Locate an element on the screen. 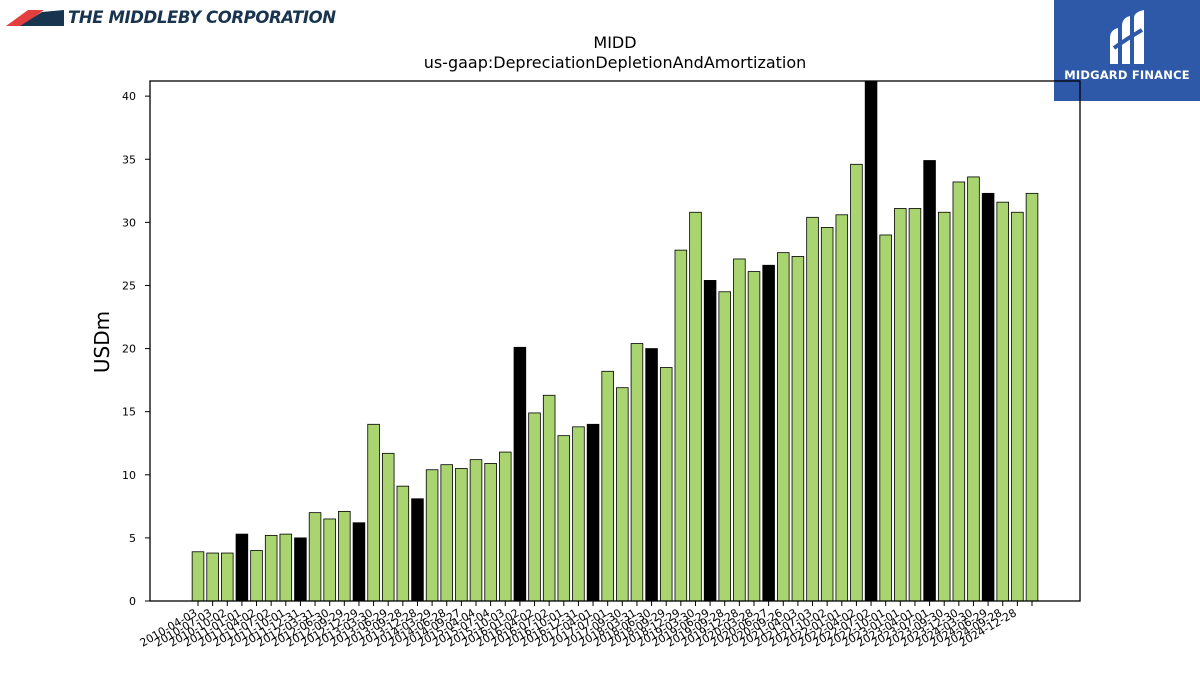 The height and width of the screenshot is (675, 1200). company-logo-text: THE MIDDLEBY CORPORATION is located at coordinates (202, 17).